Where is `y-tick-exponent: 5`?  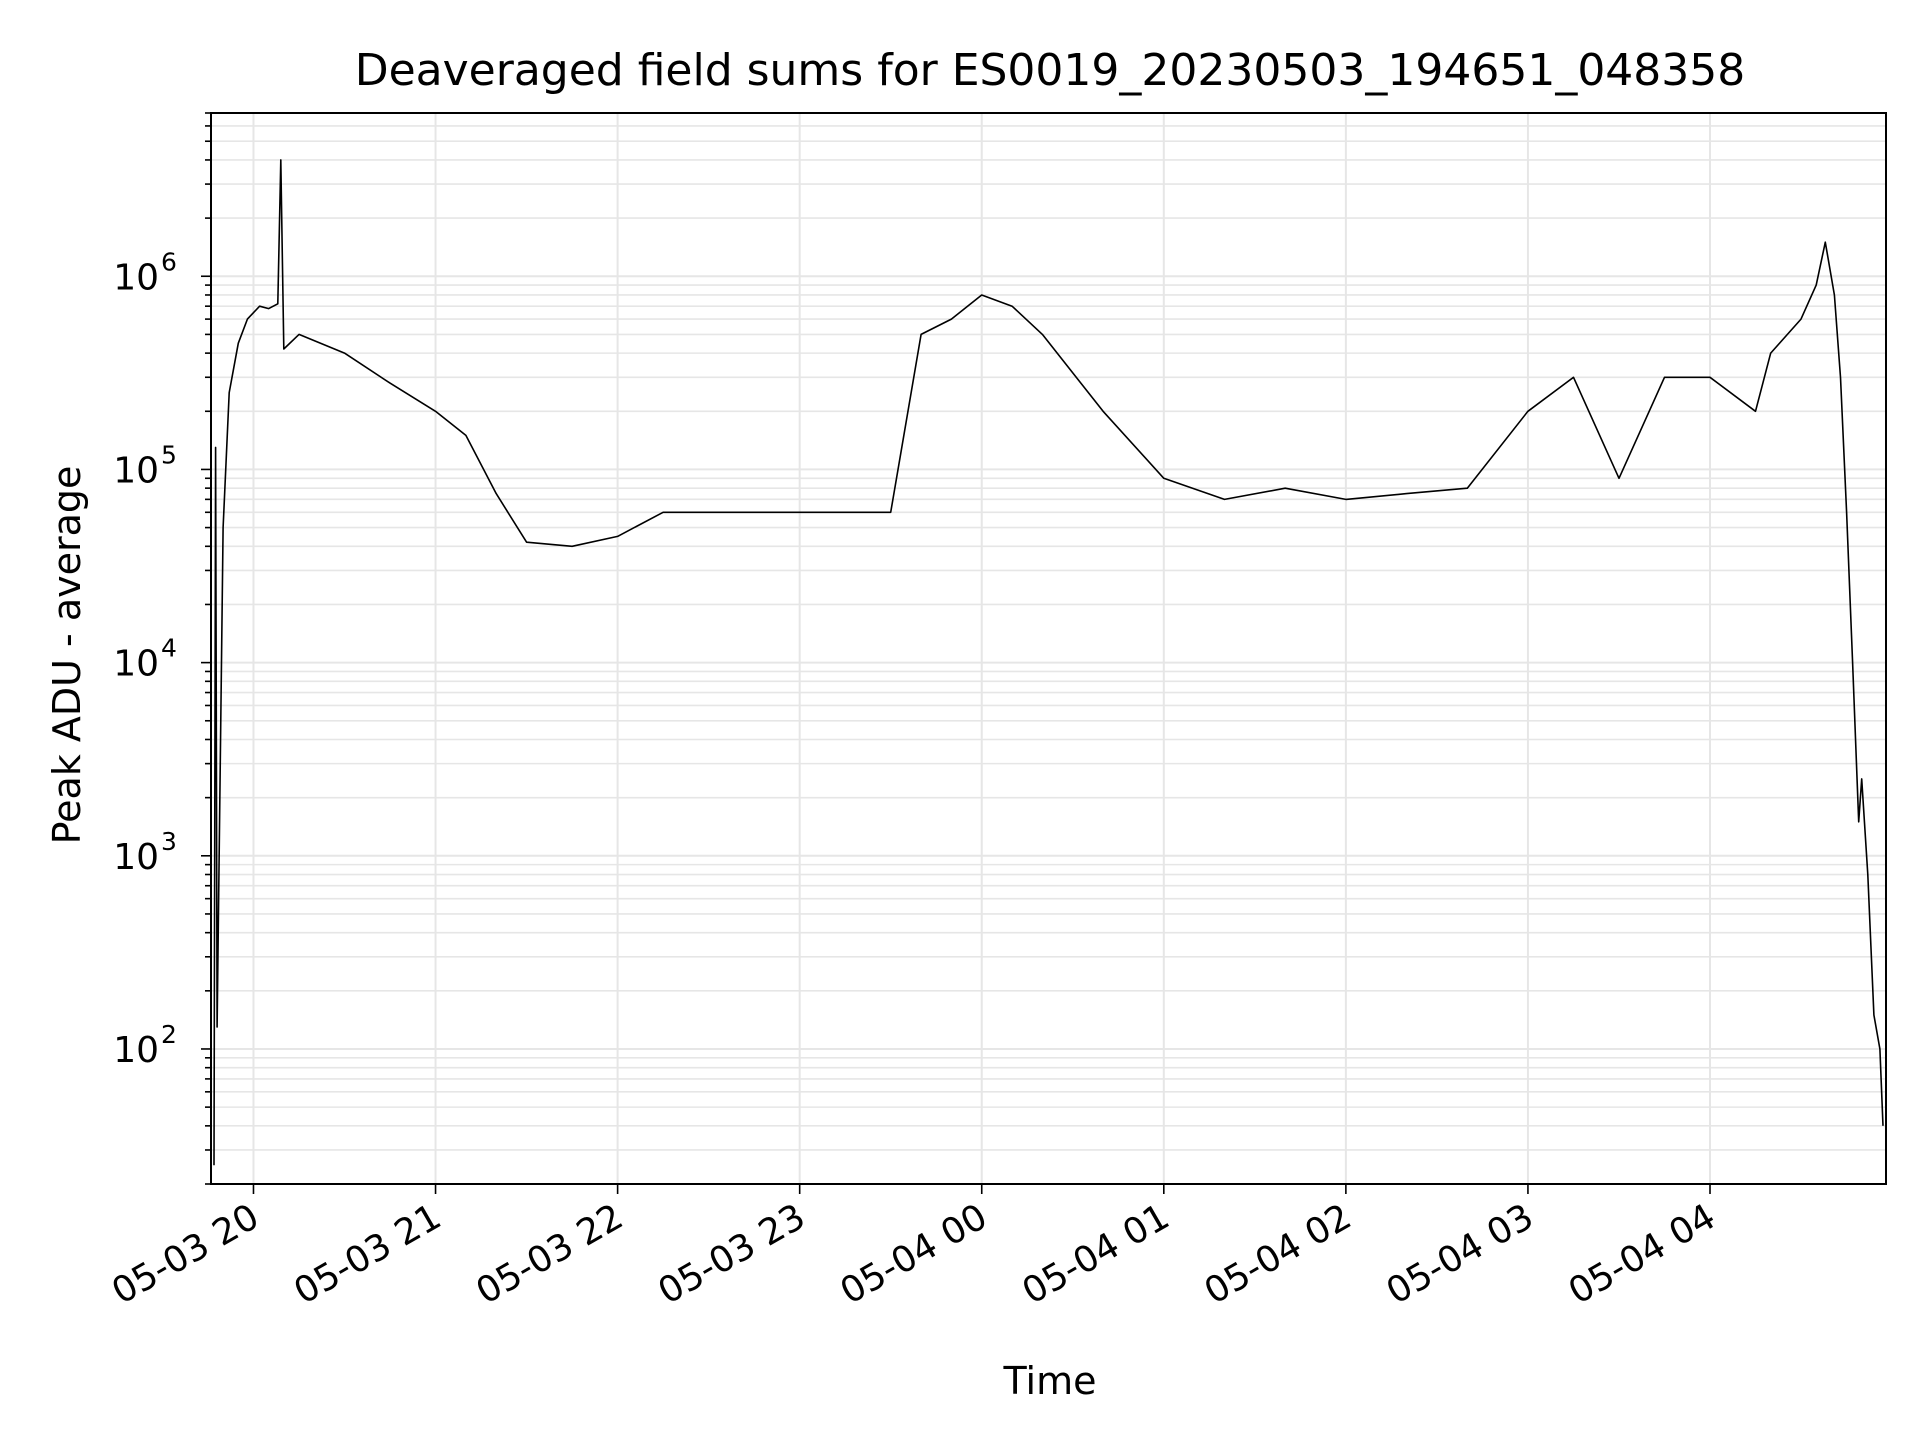 y-tick-exponent: 5 is located at coordinates (169, 454).